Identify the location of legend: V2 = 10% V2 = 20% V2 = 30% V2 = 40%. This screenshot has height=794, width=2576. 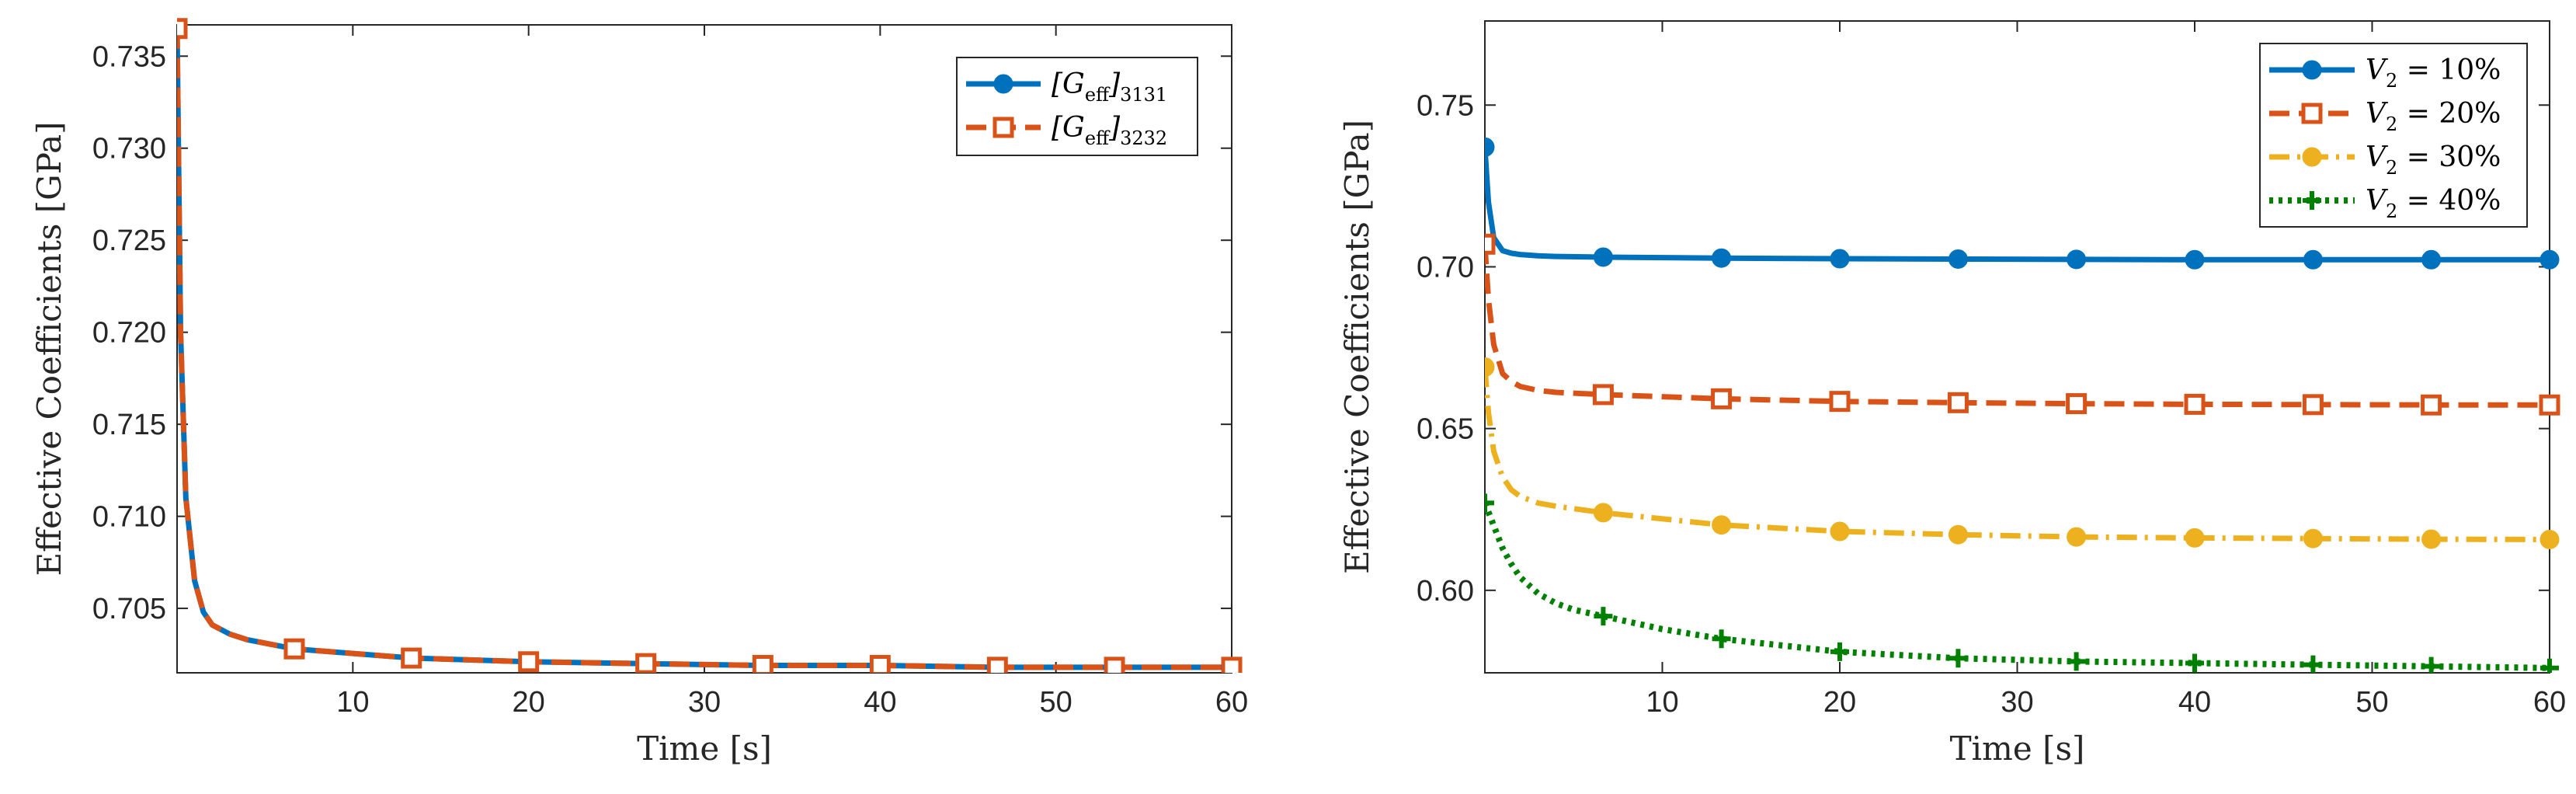
(2393, 135).